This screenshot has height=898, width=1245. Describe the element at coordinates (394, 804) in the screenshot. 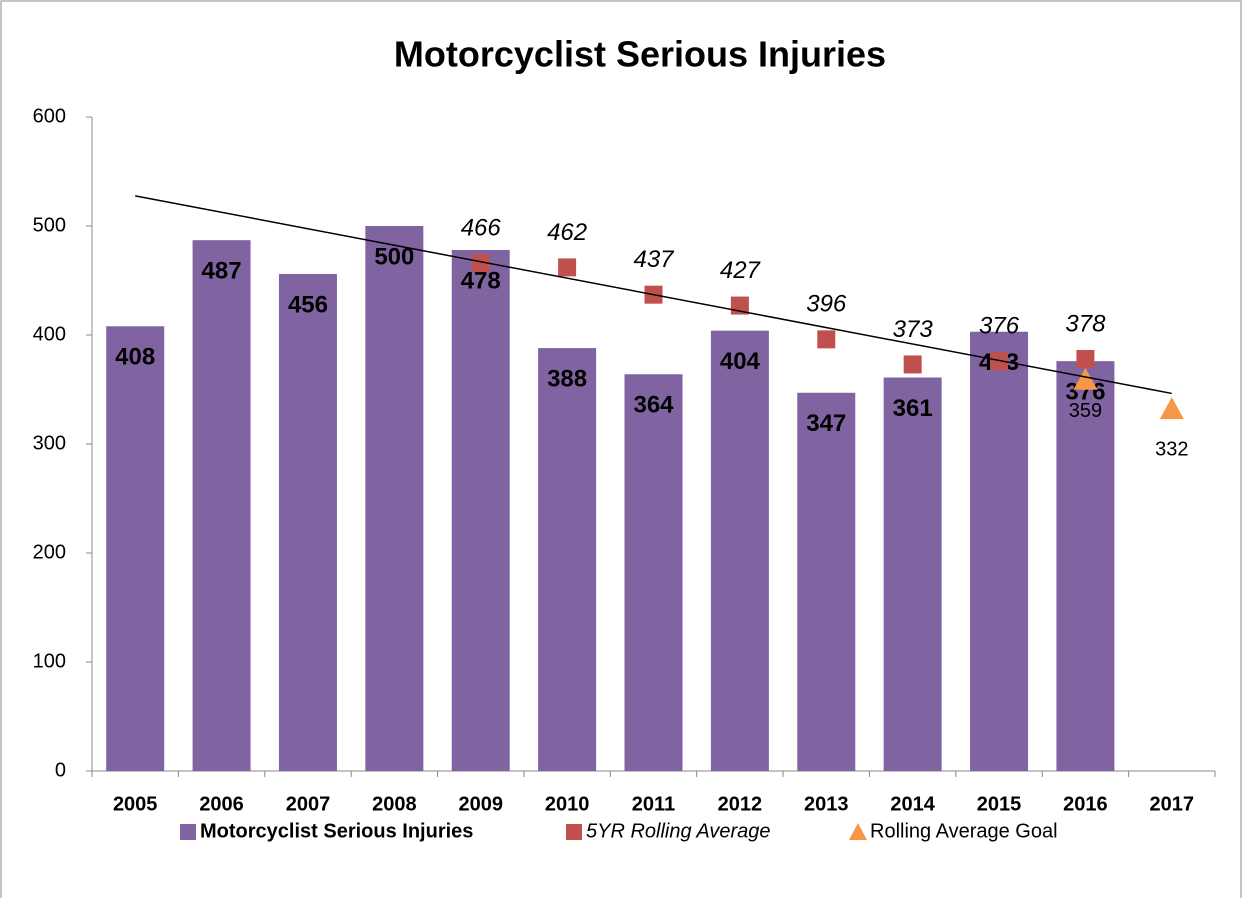

I see `x-tick-label: 2008` at that location.